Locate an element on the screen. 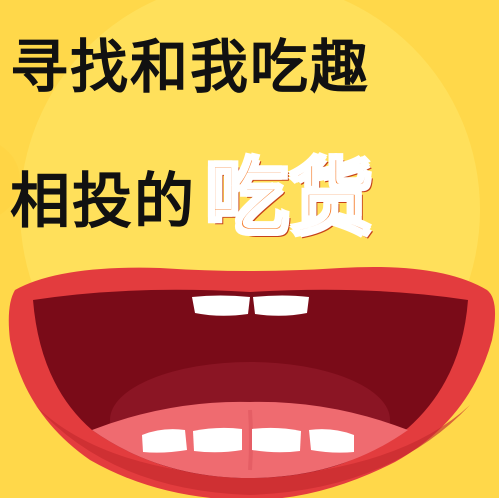 Image resolution: width=499 pixels, height=498 pixels. headline-line-1: 寻找和我吃趣 is located at coordinates (190, 67).